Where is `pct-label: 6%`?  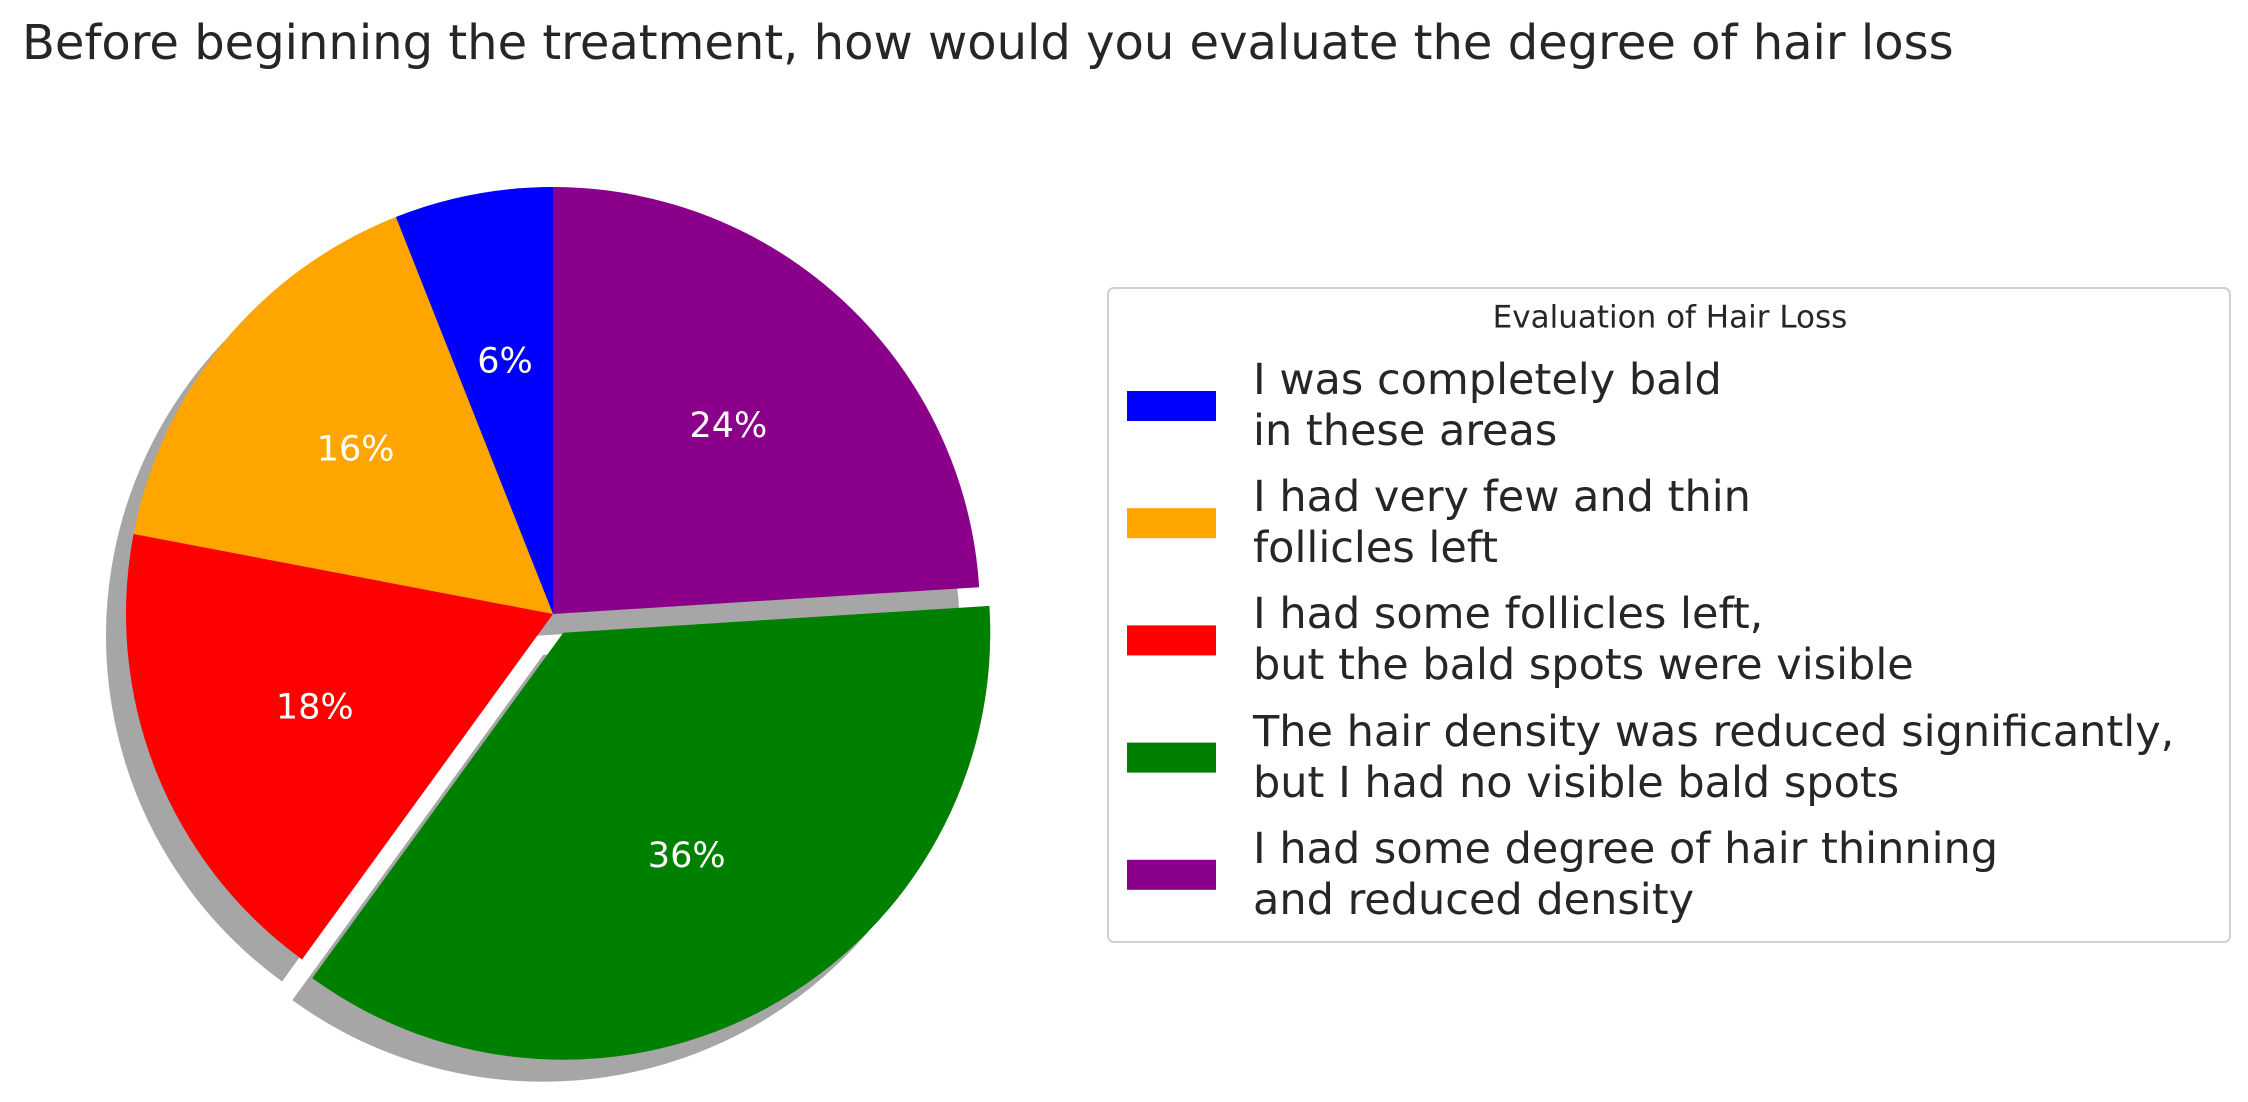
pct-label: 6% is located at coordinates (505, 361).